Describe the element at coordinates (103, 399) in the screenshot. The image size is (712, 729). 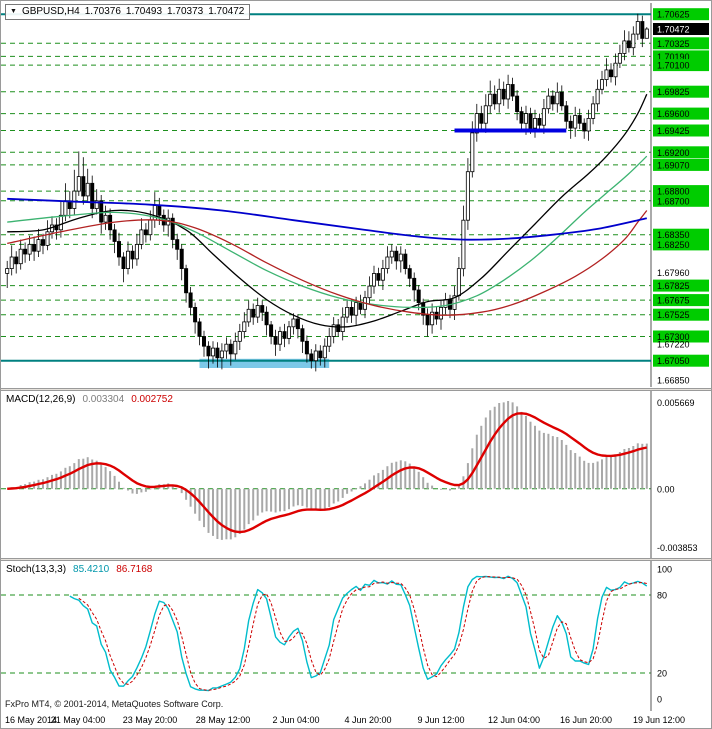
I see `macd-main-value: 0.003304` at that location.